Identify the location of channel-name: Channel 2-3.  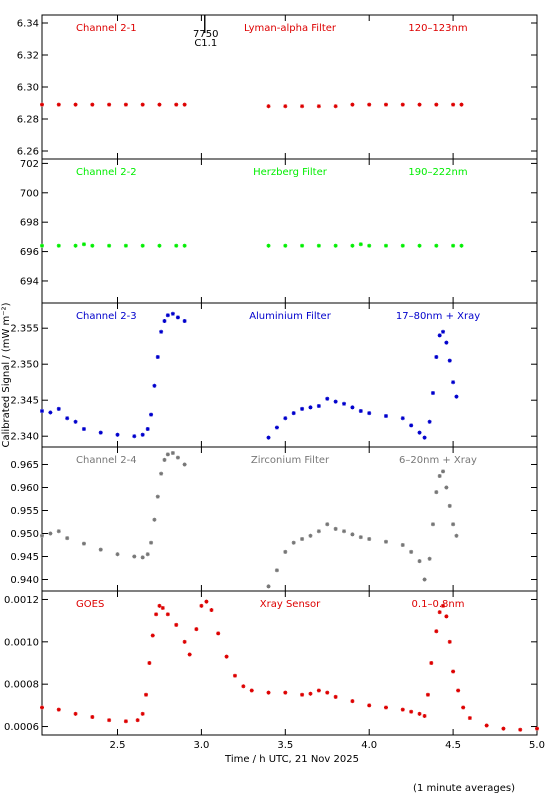
(106, 316).